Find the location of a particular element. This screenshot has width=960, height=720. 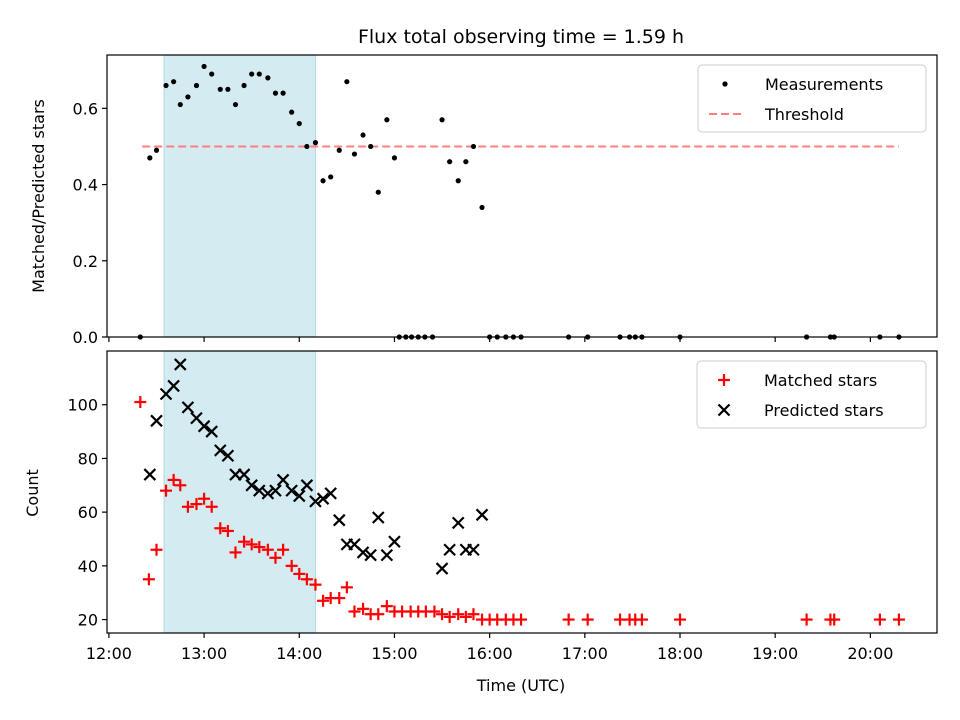

top-legend-box is located at coordinates (812, 98).